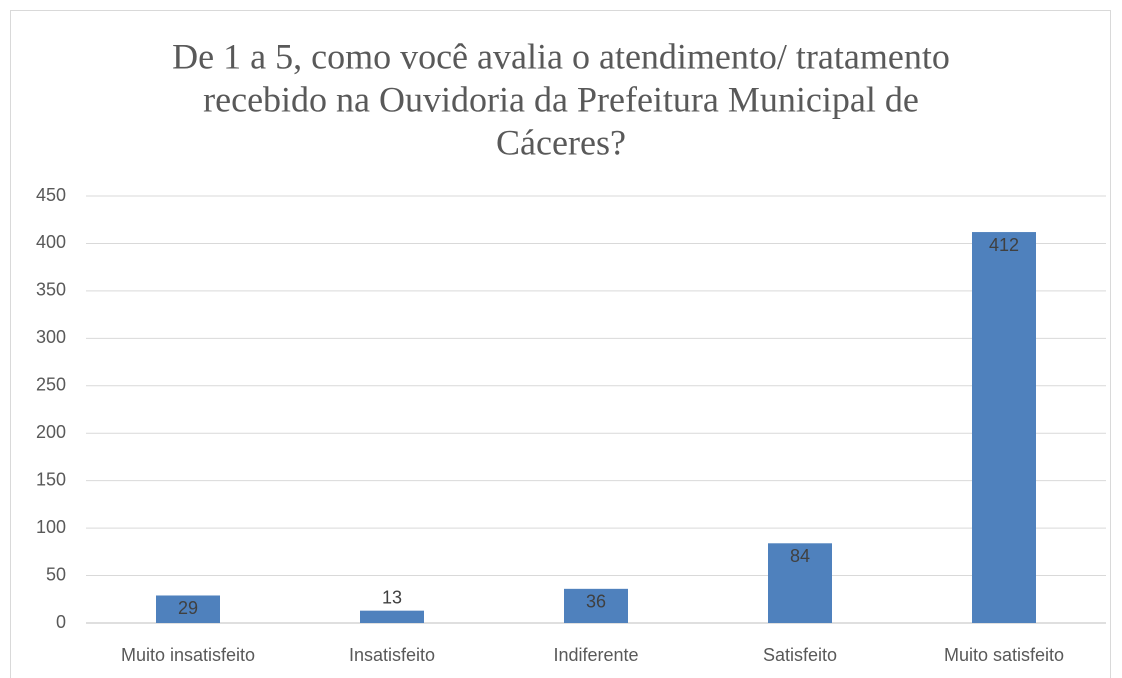  What do you see at coordinates (56, 574) in the screenshot?
I see `y-tick-label: 50` at bounding box center [56, 574].